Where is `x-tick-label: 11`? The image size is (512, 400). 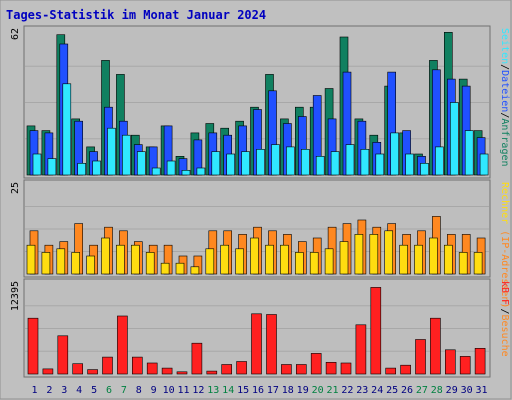 x-tick-label: 11 is located at coordinates (183, 390).